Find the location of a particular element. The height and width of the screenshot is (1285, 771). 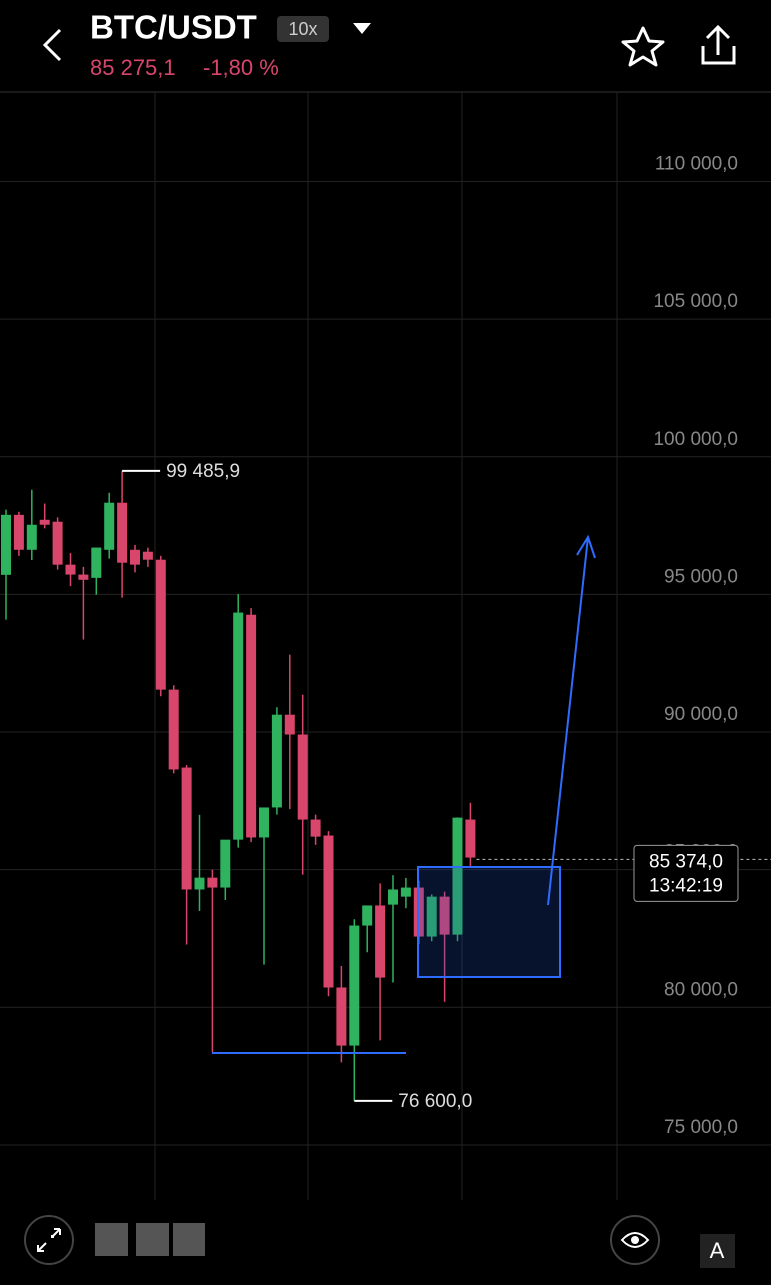

y-tick-label: 105 000,0 is located at coordinates (695, 301).